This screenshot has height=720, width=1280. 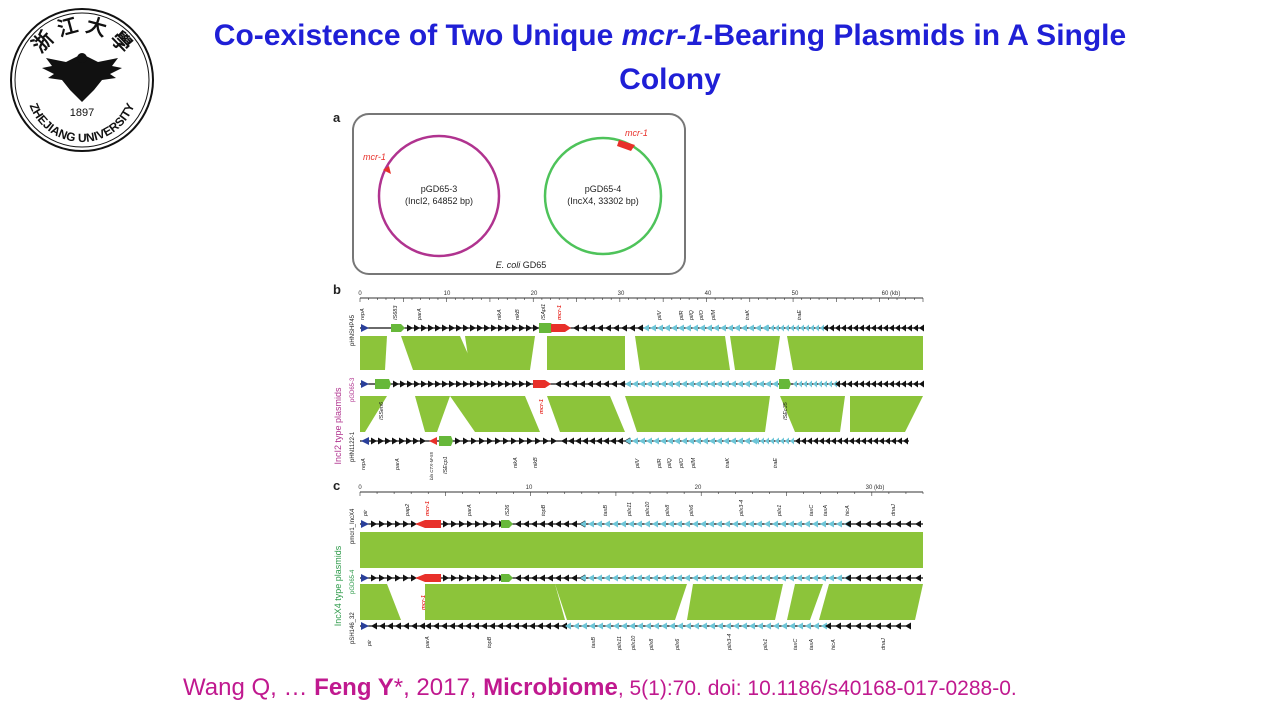 I want to click on panel-b-tick-20: 20, so click(x=534, y=294).